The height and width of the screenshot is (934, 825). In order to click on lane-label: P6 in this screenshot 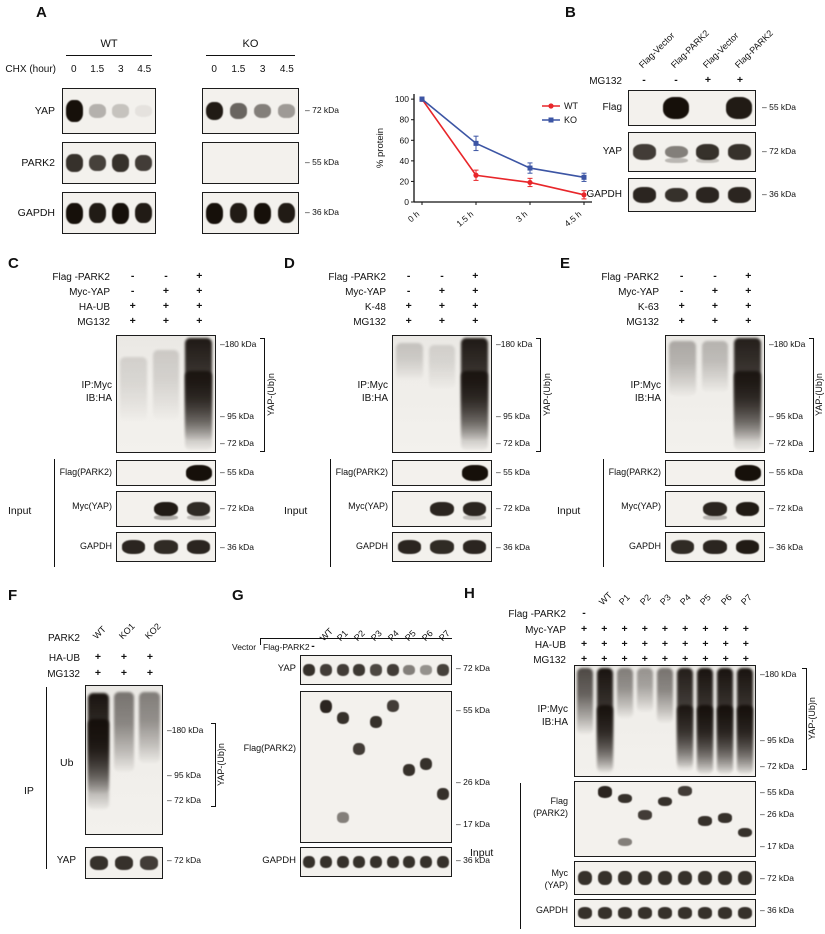, I will do `click(726, 599)`.